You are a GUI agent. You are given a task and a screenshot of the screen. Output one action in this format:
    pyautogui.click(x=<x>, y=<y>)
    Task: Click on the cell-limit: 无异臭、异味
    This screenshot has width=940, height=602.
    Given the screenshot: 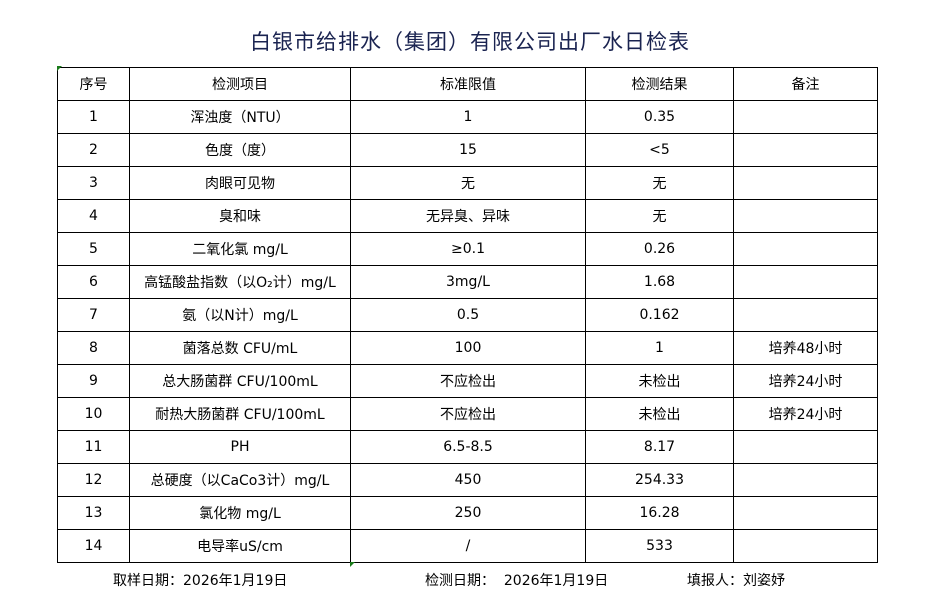 What is the action you would take?
    pyautogui.click(x=468, y=216)
    